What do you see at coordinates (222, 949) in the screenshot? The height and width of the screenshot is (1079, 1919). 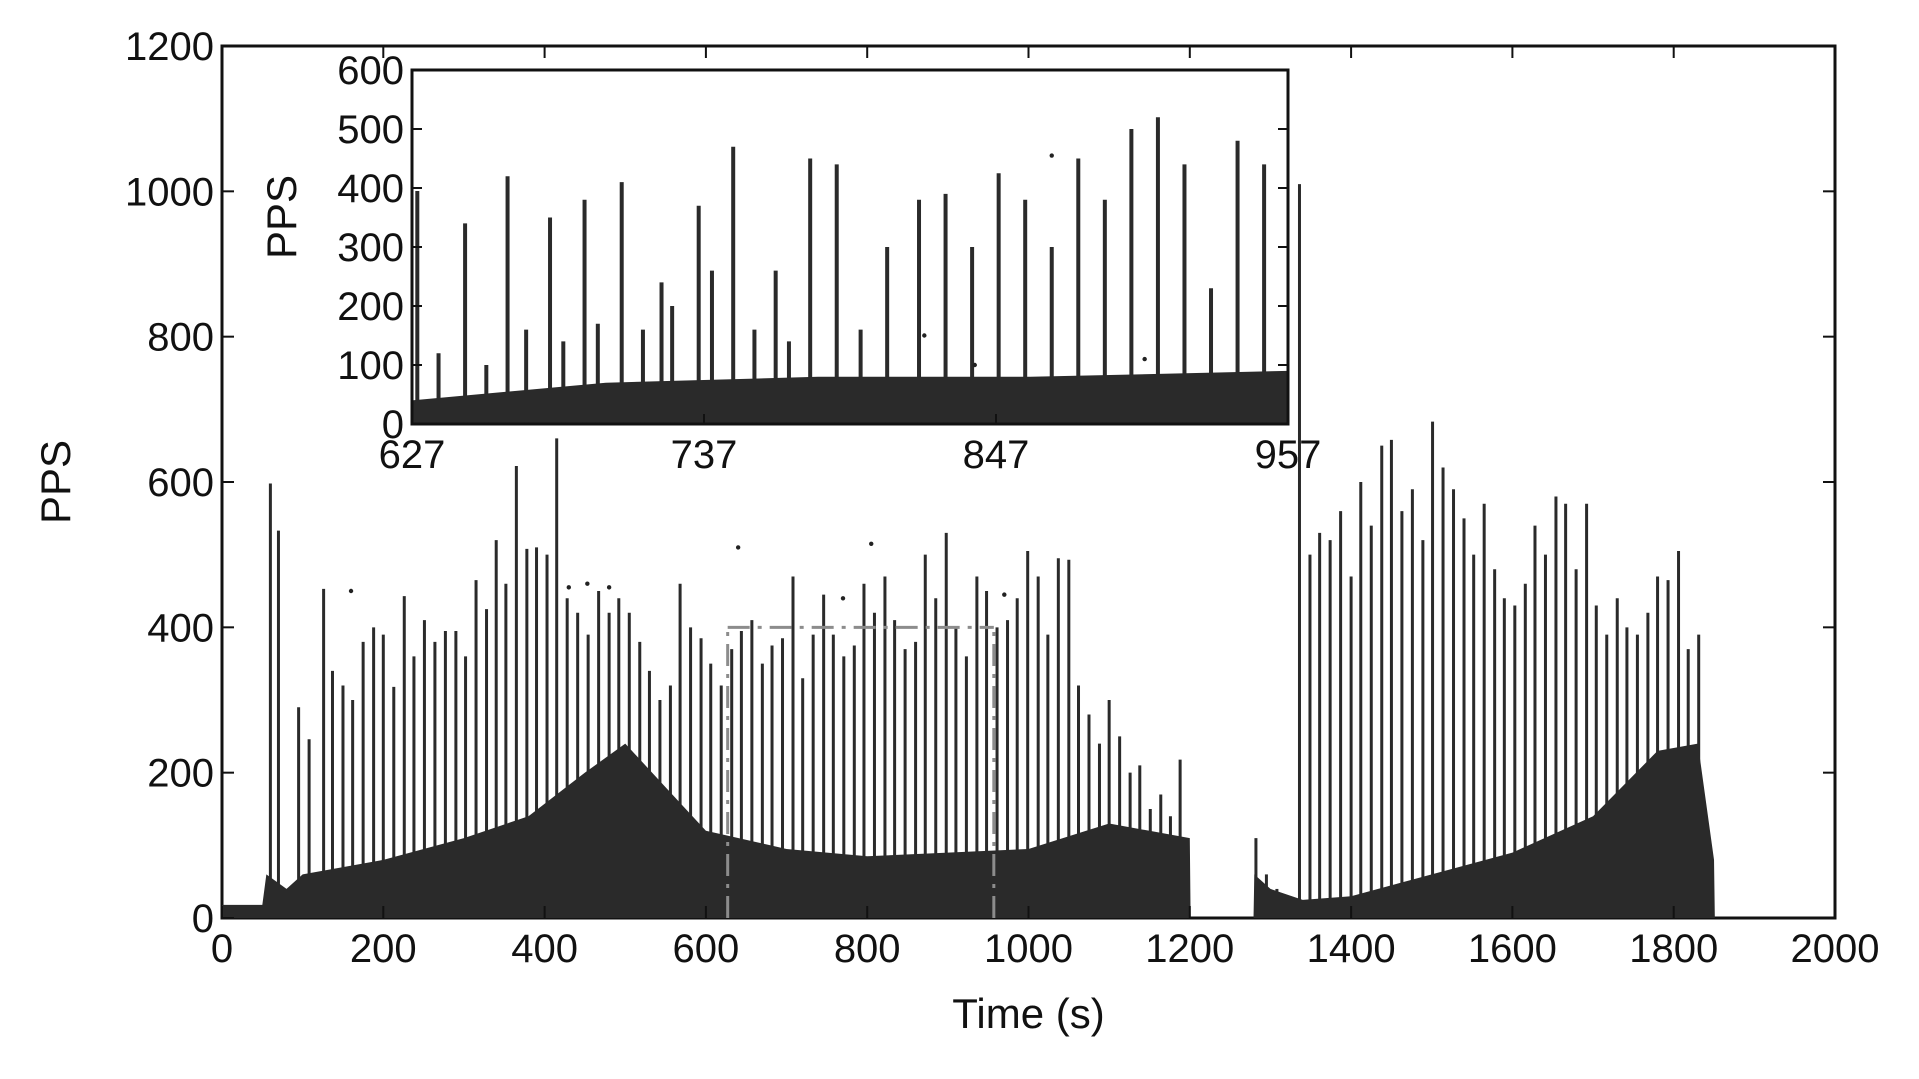 I see `main-xtick-label-0: 0` at bounding box center [222, 949].